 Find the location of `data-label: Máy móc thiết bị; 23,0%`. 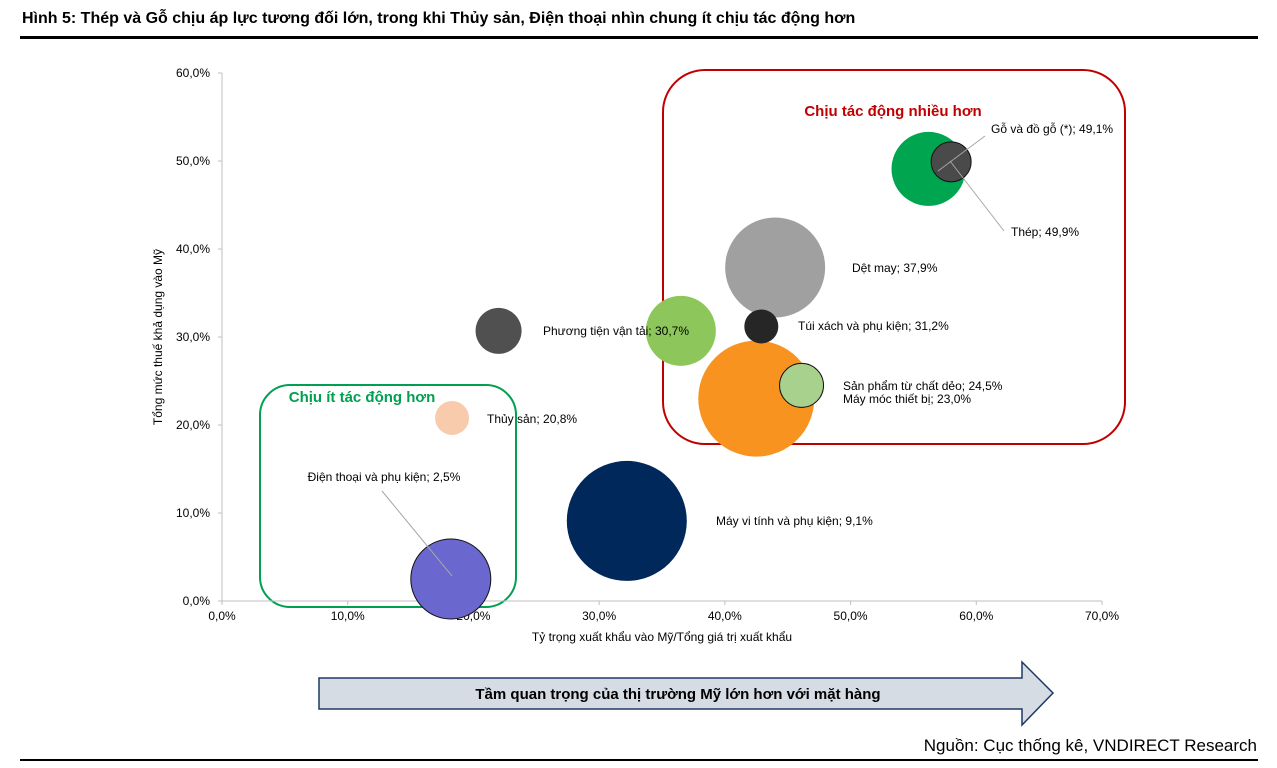

data-label: Máy móc thiết bị; 23,0% is located at coordinates (907, 399).